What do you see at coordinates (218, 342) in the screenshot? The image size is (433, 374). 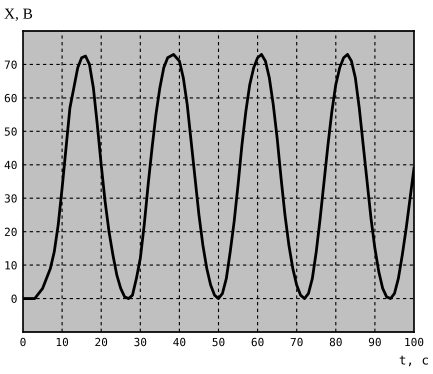 I see `x-tick-label: 50` at bounding box center [218, 342].